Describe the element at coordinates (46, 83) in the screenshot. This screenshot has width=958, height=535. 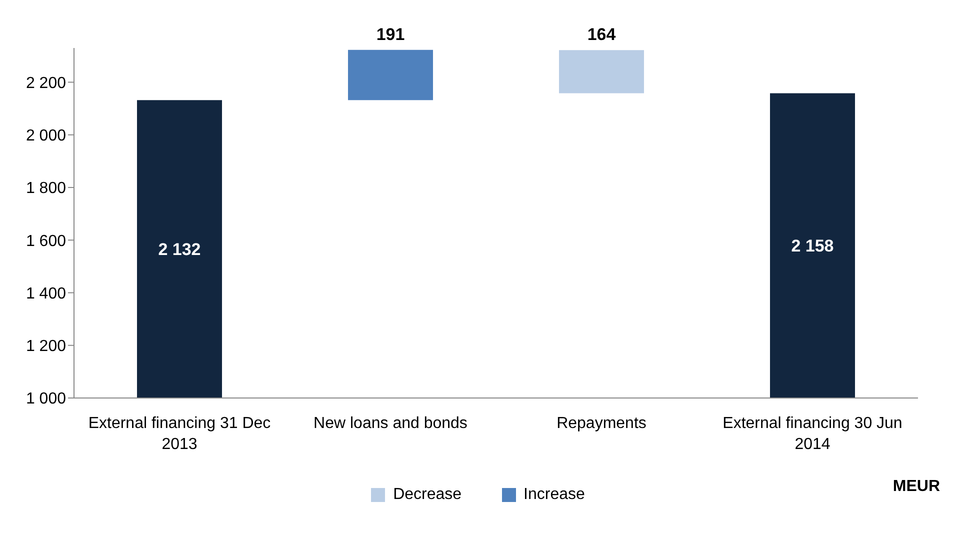
I see `y-tick-label: 2 200` at that location.